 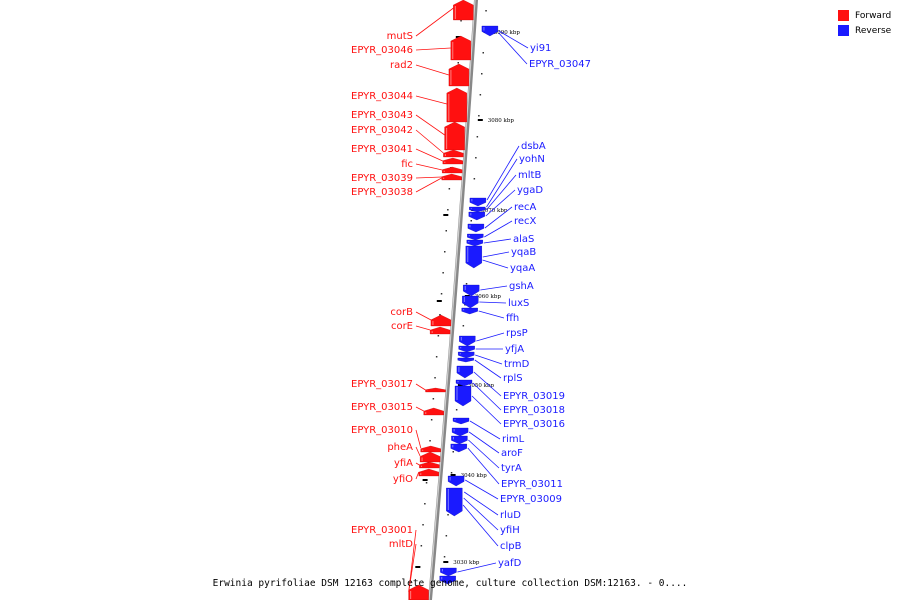 What do you see at coordinates (530, 190) in the screenshot?
I see `reverse-gene-label: ygaD` at bounding box center [530, 190].